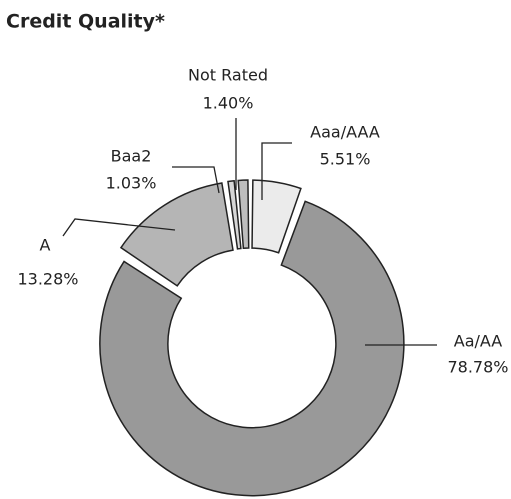  Describe the element at coordinates (345, 132) in the screenshot. I see `slice-label: Aaa/AAA` at that location.